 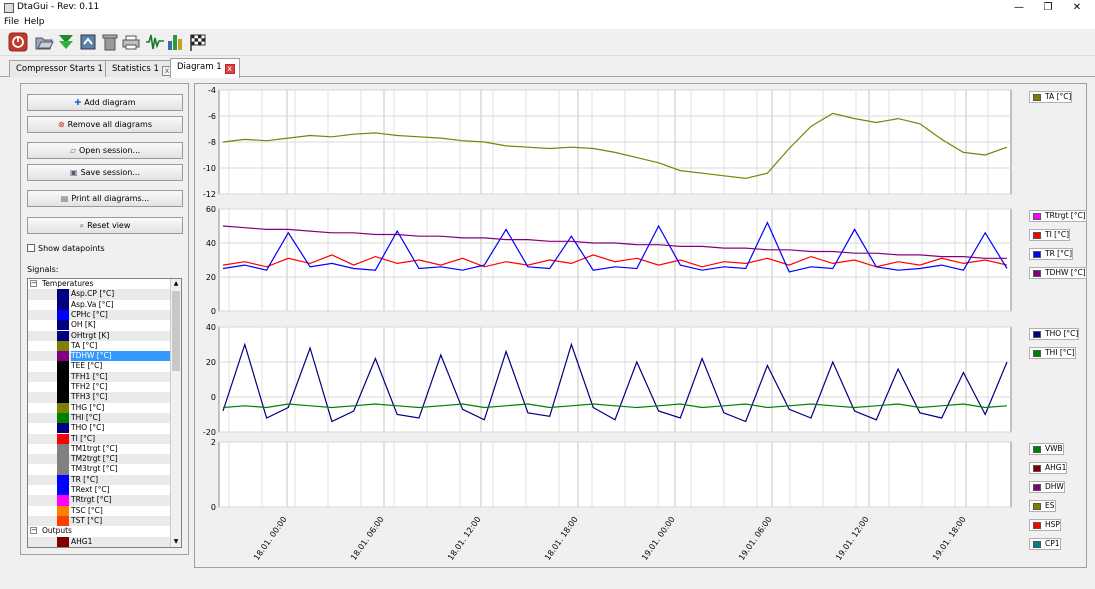 What do you see at coordinates (99, 500) in the screenshot?
I see `tree-item: TRtrgt [°C]` at bounding box center [99, 500].